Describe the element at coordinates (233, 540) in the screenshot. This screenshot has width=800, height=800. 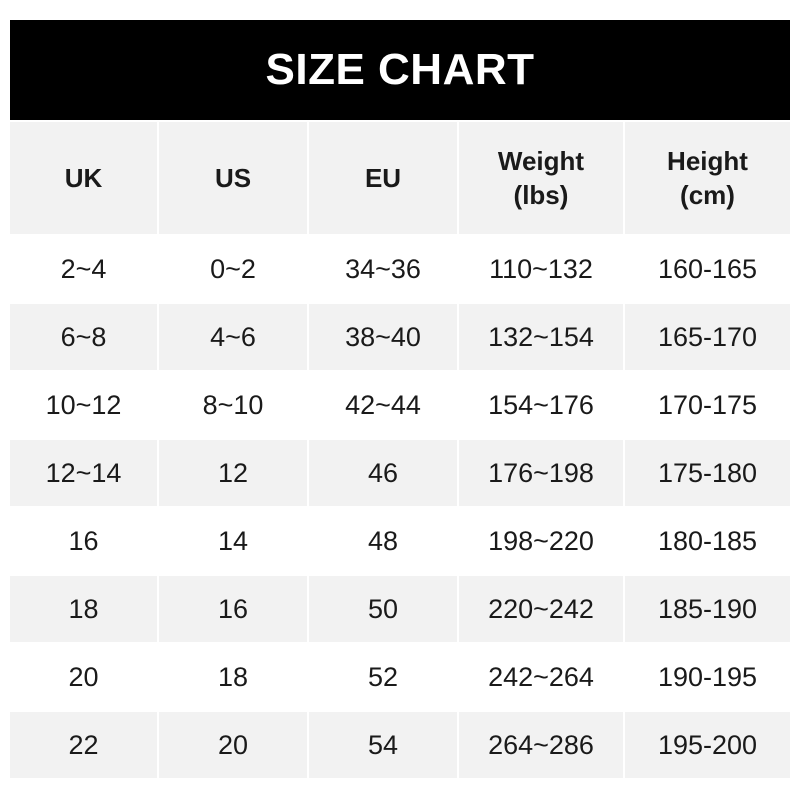
I see `table-cell: 14` at that location.